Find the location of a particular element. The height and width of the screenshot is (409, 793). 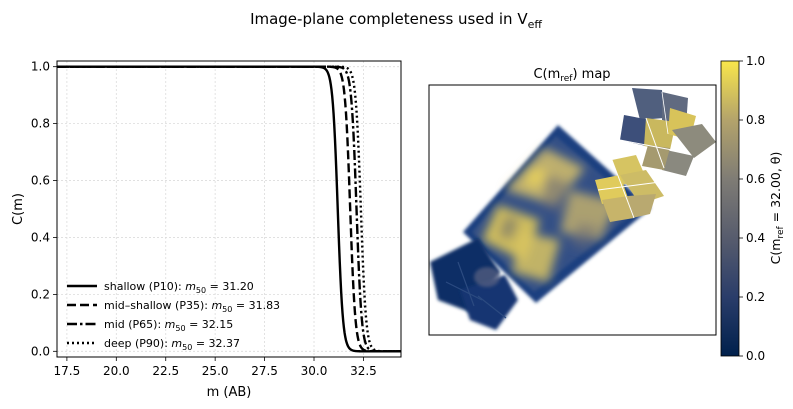

legend-entry: mid (P65): m50 = 32.15 is located at coordinates (168, 325).